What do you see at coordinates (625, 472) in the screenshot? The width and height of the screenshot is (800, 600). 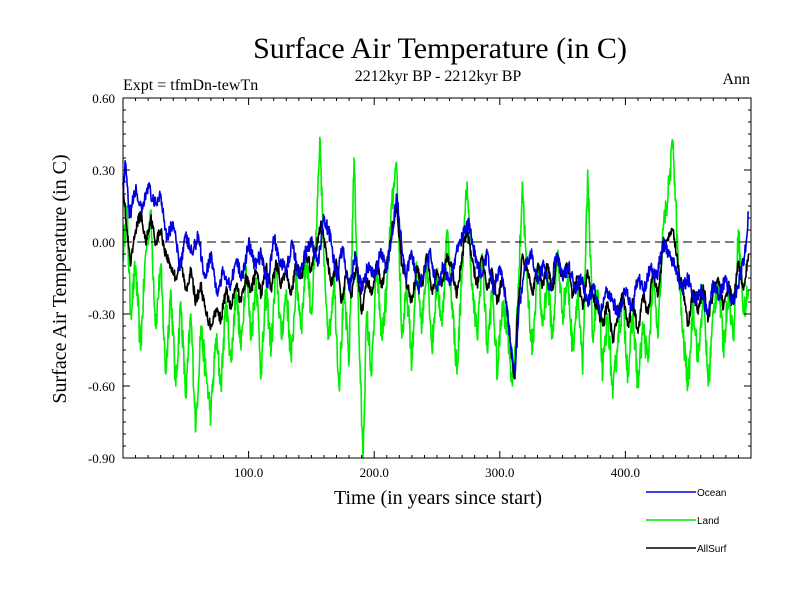 I see `x-tick-label: 400.0` at bounding box center [625, 472].